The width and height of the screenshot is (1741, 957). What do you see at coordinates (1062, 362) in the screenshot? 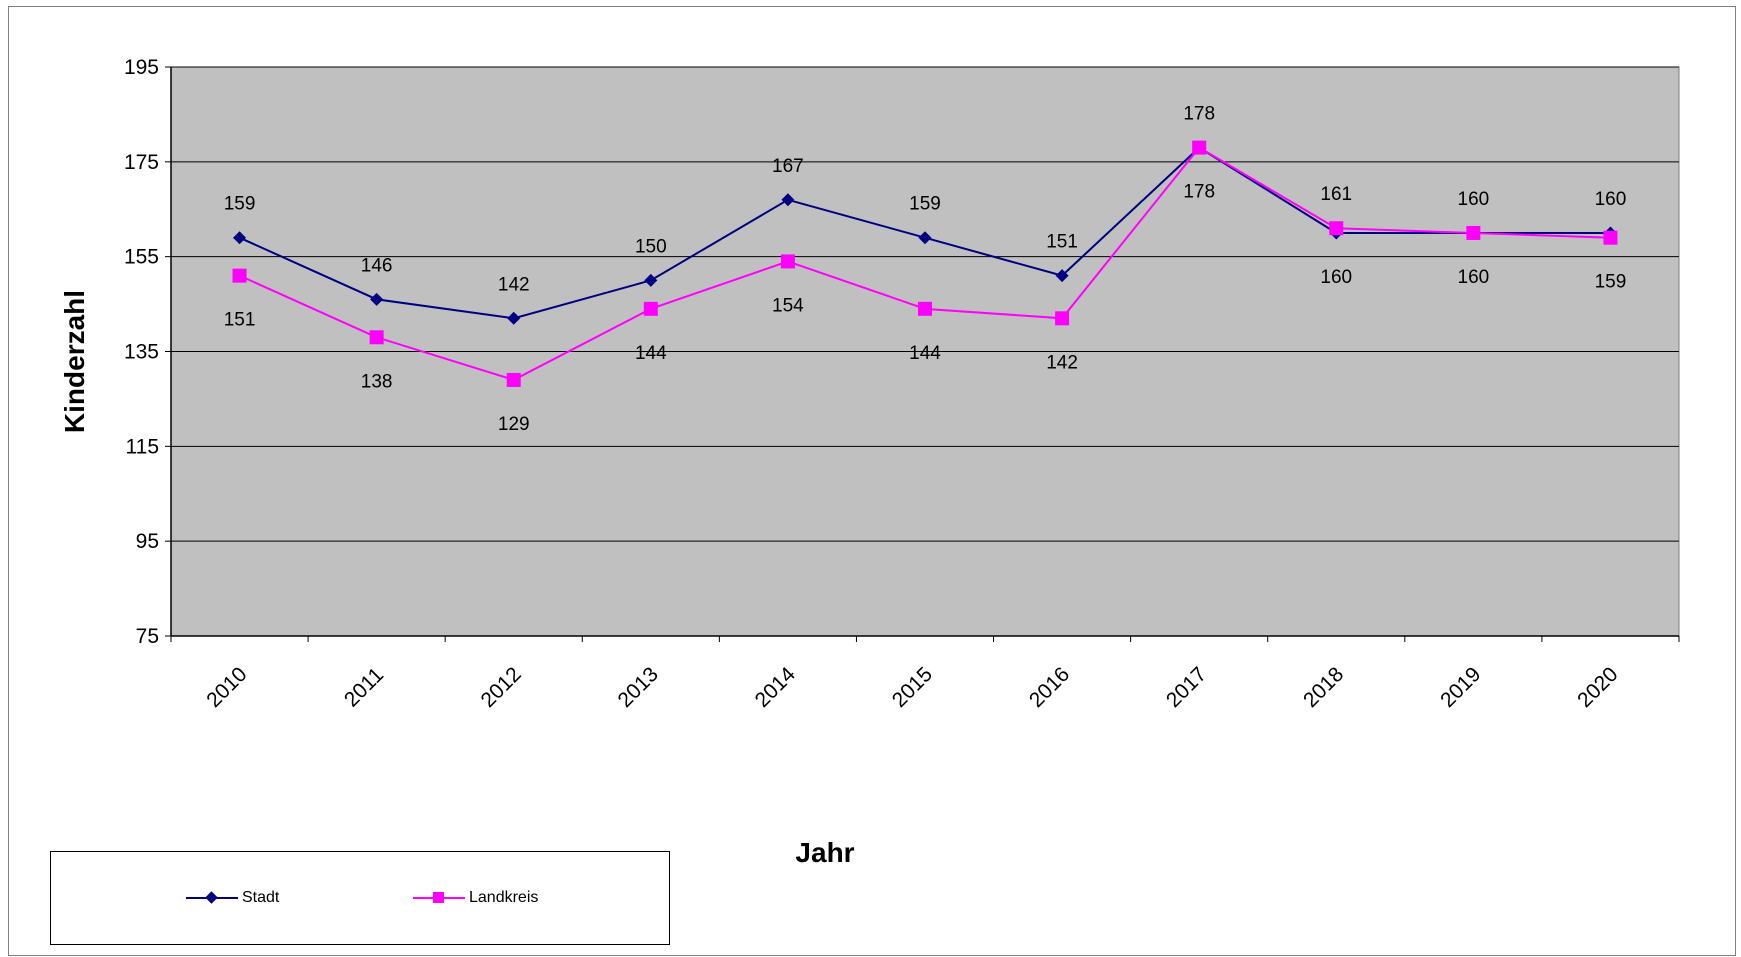
I see `data-label-landkreis: 142` at bounding box center [1062, 362].